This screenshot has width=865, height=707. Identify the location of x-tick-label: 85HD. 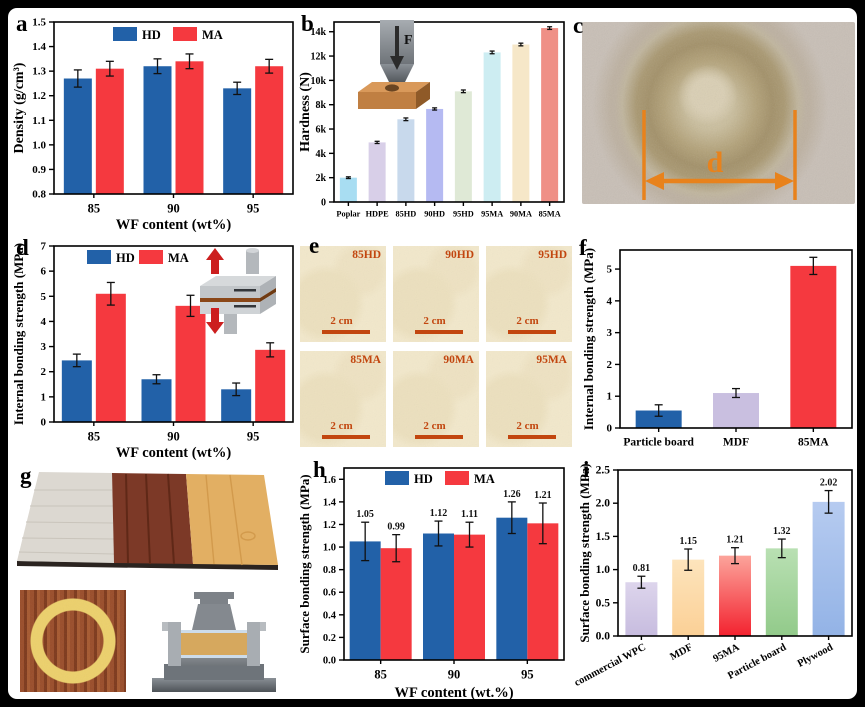
(406, 213).